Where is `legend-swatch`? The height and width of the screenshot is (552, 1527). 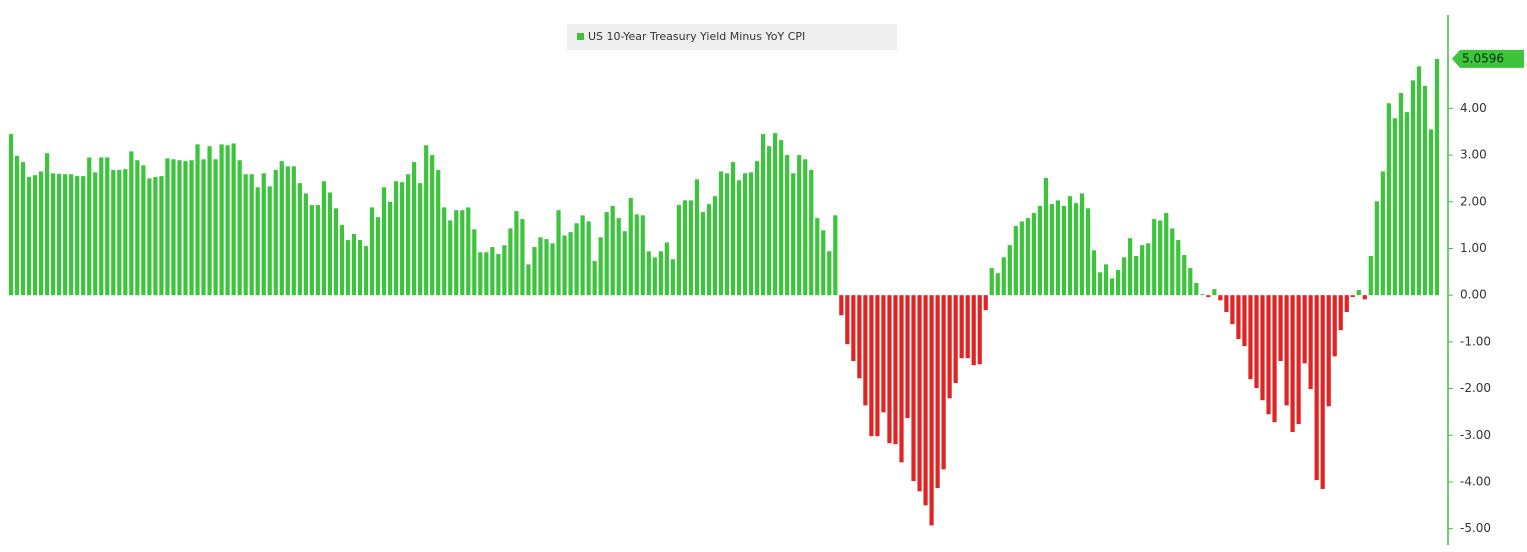 legend-swatch is located at coordinates (580, 36).